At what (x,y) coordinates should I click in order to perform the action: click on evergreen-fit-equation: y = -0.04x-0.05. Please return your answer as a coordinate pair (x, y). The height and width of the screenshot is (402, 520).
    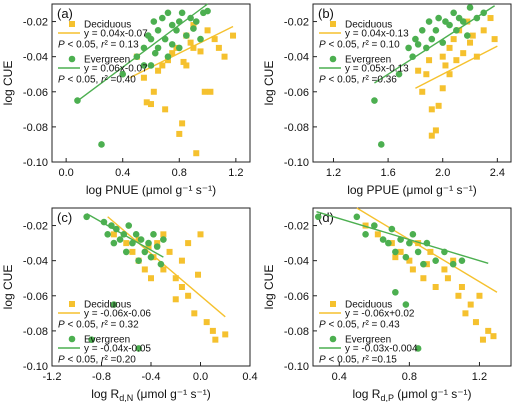
    Looking at the image, I should click on (117, 349).